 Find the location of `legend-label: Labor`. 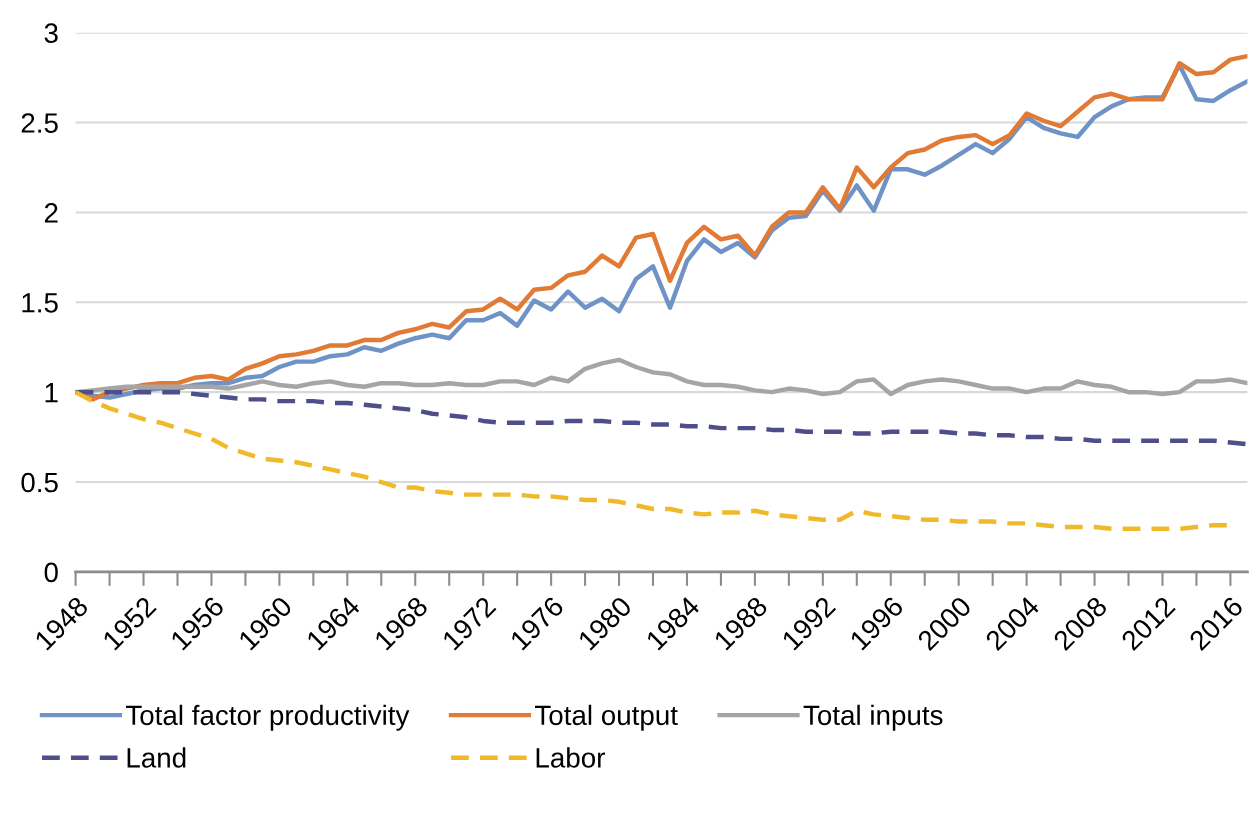

legend-label: Labor is located at coordinates (570, 757).